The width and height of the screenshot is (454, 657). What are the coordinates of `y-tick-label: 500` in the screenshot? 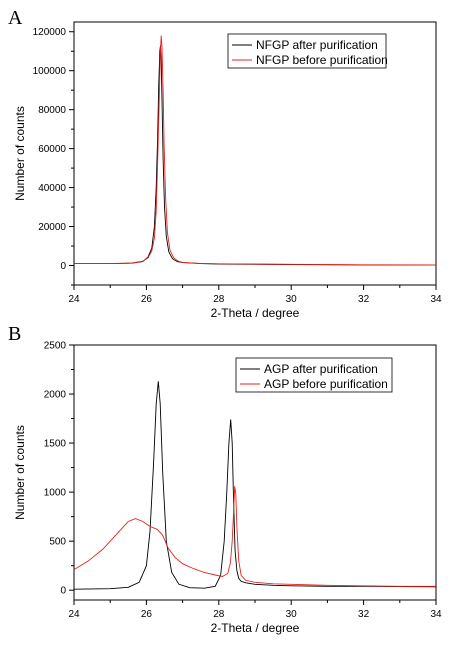 It's located at (57, 542).